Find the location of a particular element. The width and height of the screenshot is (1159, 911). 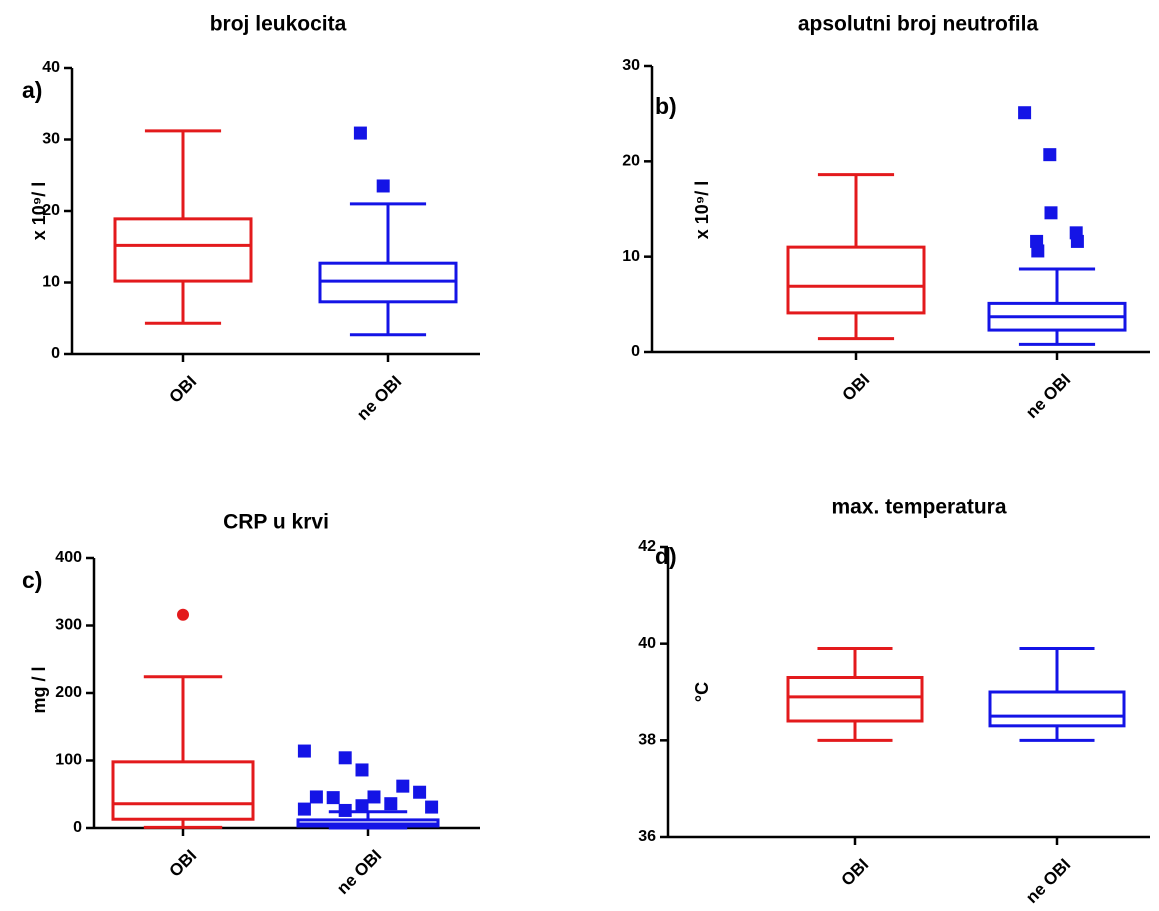

panel-label: c) is located at coordinates (32, 580).